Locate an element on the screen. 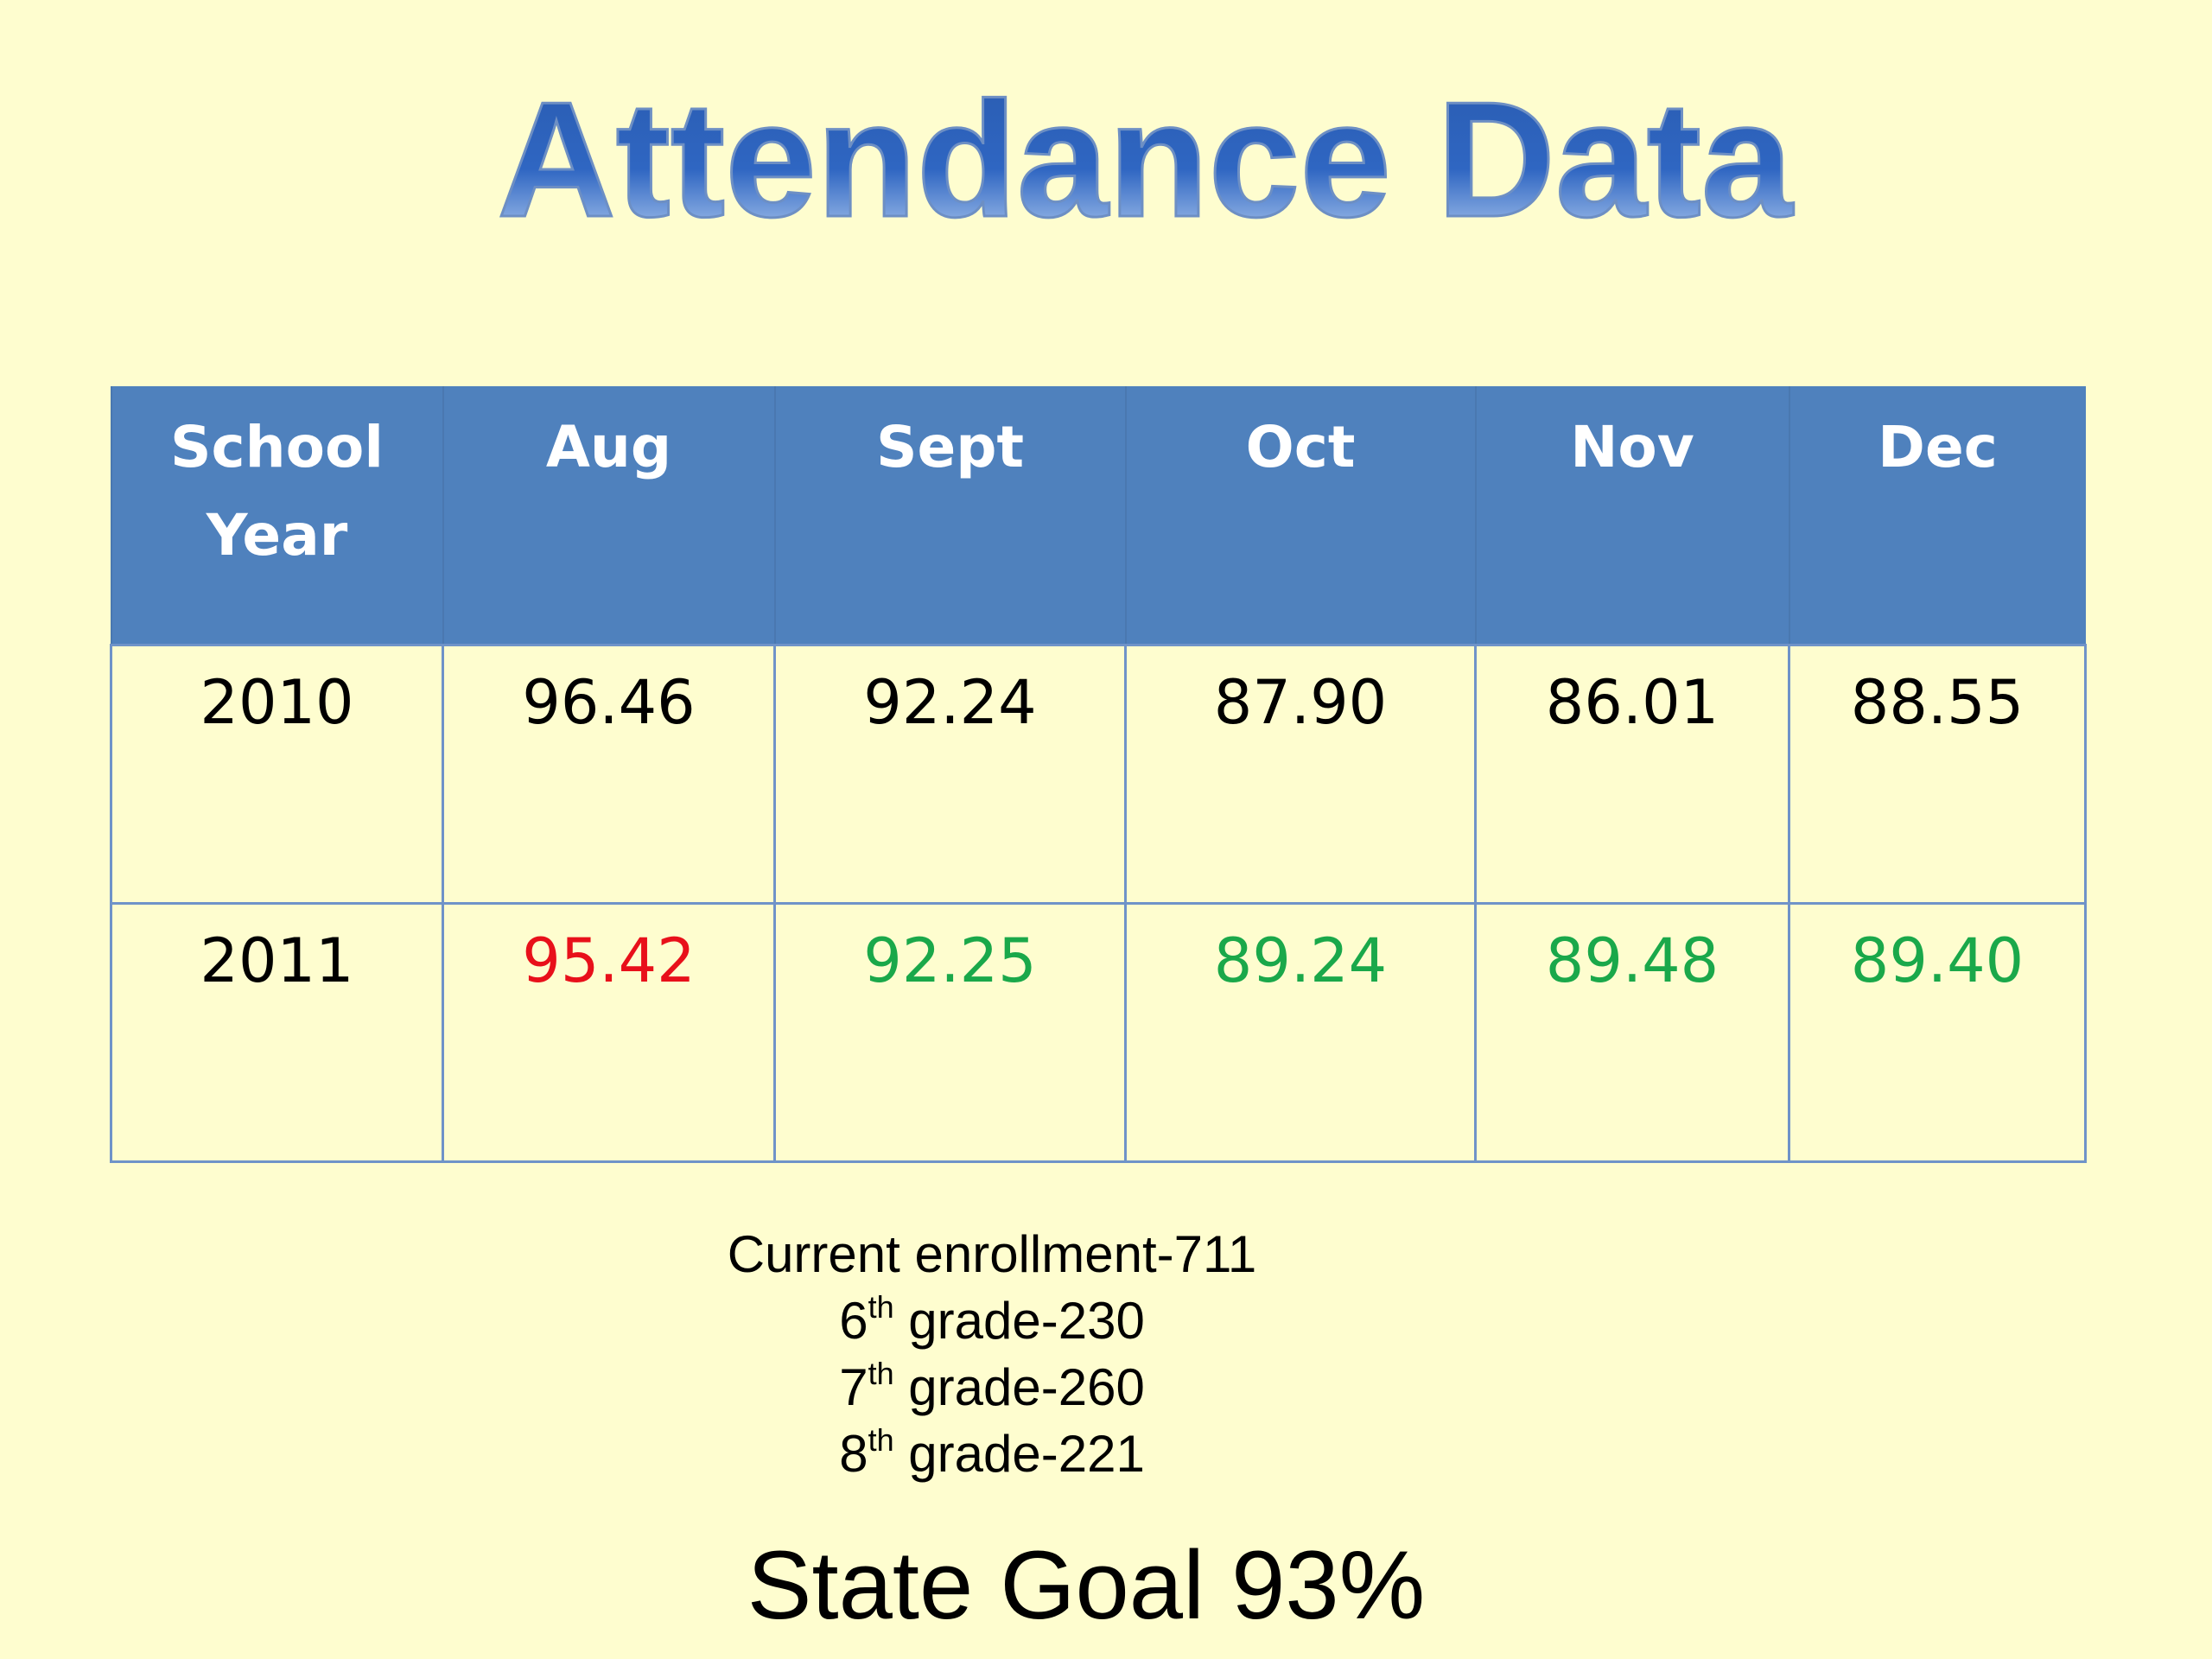 Image resolution: width=2212 pixels, height=1659 pixels. enrollment-line: 8th grade-221 is located at coordinates (992, 1454).